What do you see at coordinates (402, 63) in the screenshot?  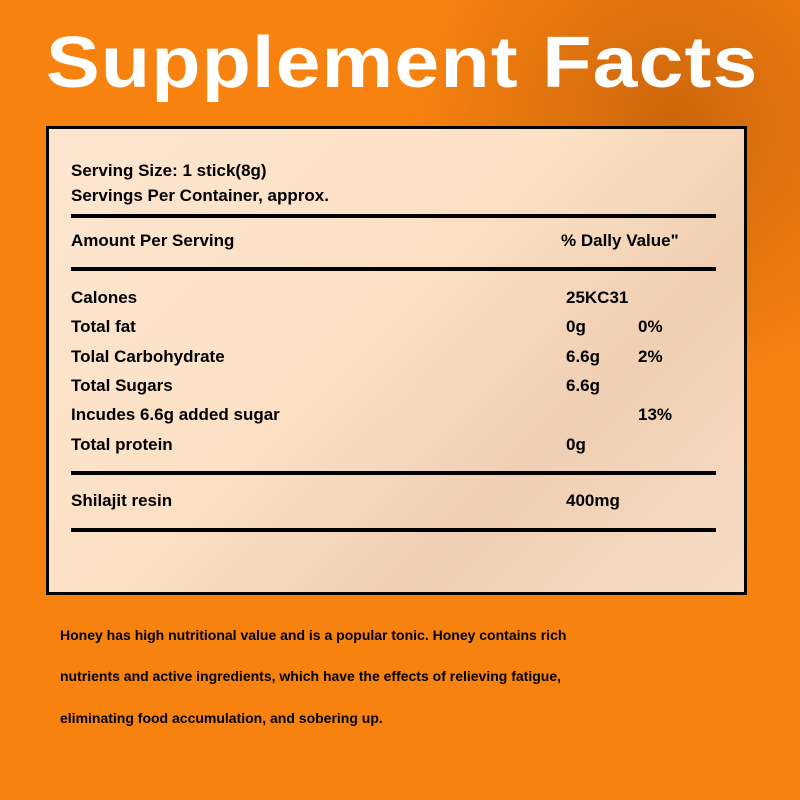 I see `page-title: Supplement Facts` at bounding box center [402, 63].